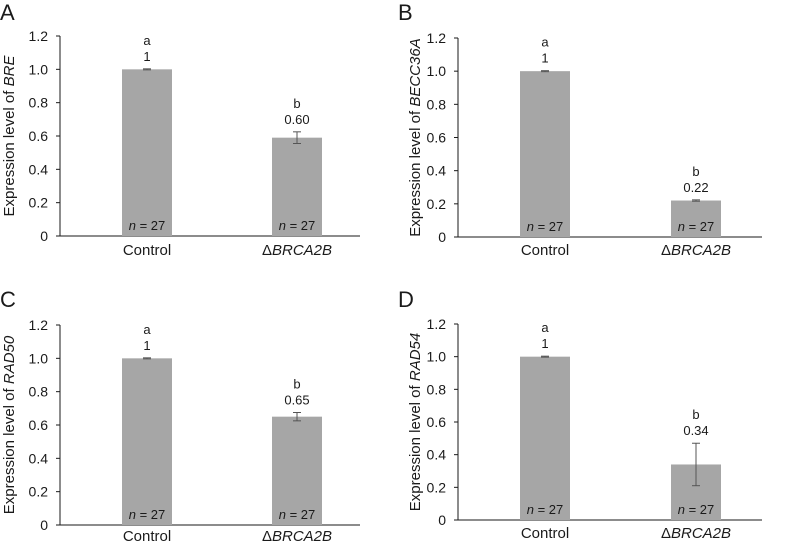  What do you see at coordinates (9, 424) in the screenshot?
I see `y-axis-label: Expression level of RAD50` at bounding box center [9, 424].